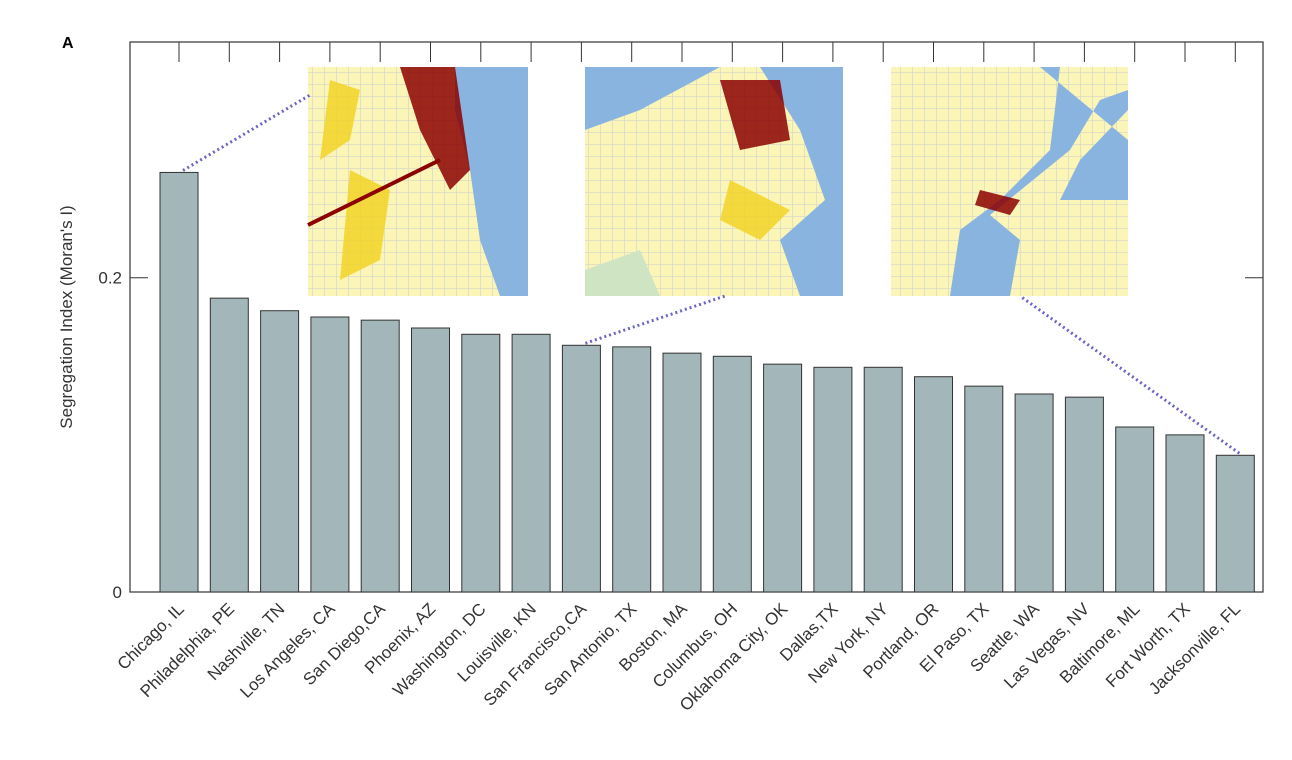  I want to click on x-tick-label: Washington, DC, so click(439, 649).